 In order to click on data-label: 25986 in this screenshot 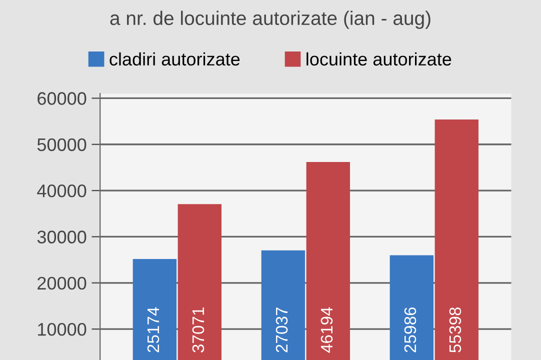, I will do `click(410, 329)`.